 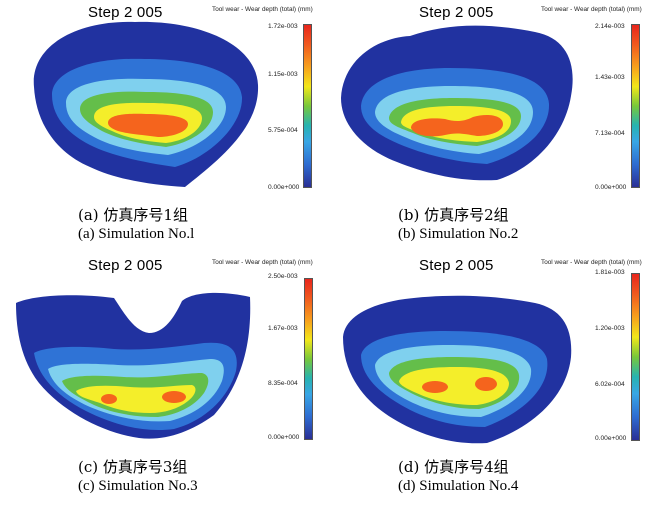 What do you see at coordinates (610, 26) in the screenshot?
I see `scale-max-label: 2.14e-003` at bounding box center [610, 26].